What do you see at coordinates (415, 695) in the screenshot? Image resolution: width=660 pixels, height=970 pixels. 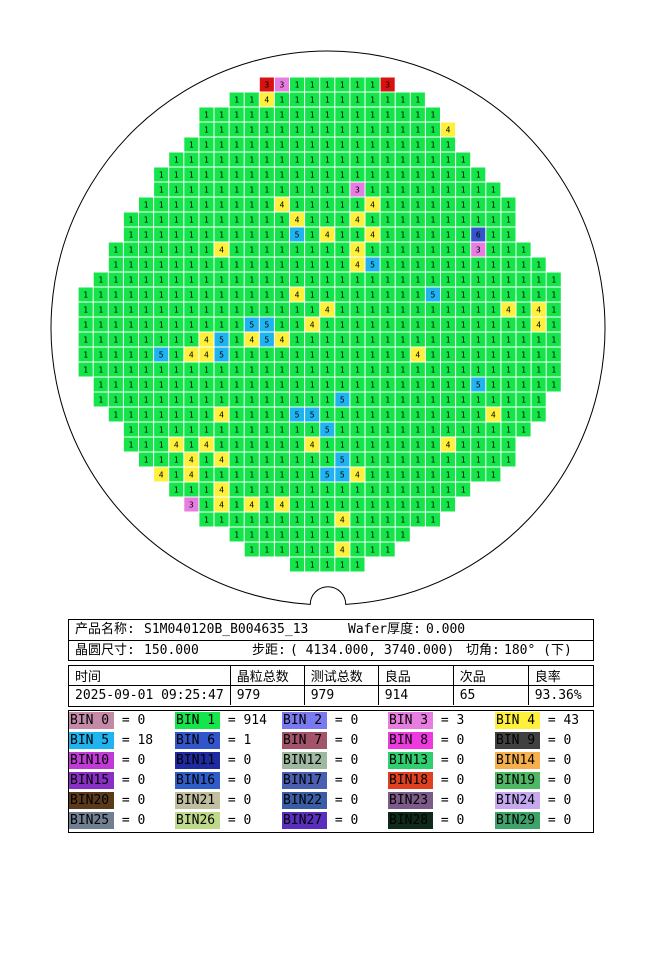 I see `stats-good-value: 914` at bounding box center [415, 695].